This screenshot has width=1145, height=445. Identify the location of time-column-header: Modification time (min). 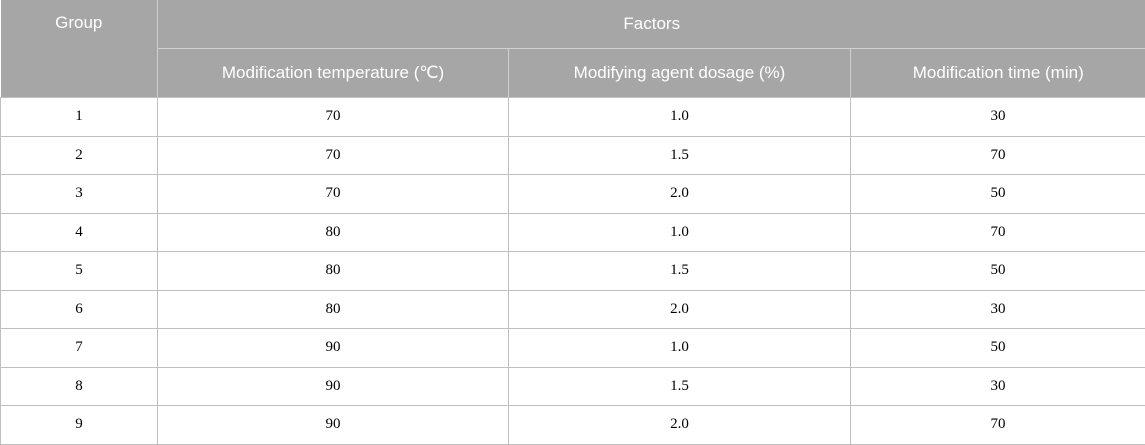
(998, 73).